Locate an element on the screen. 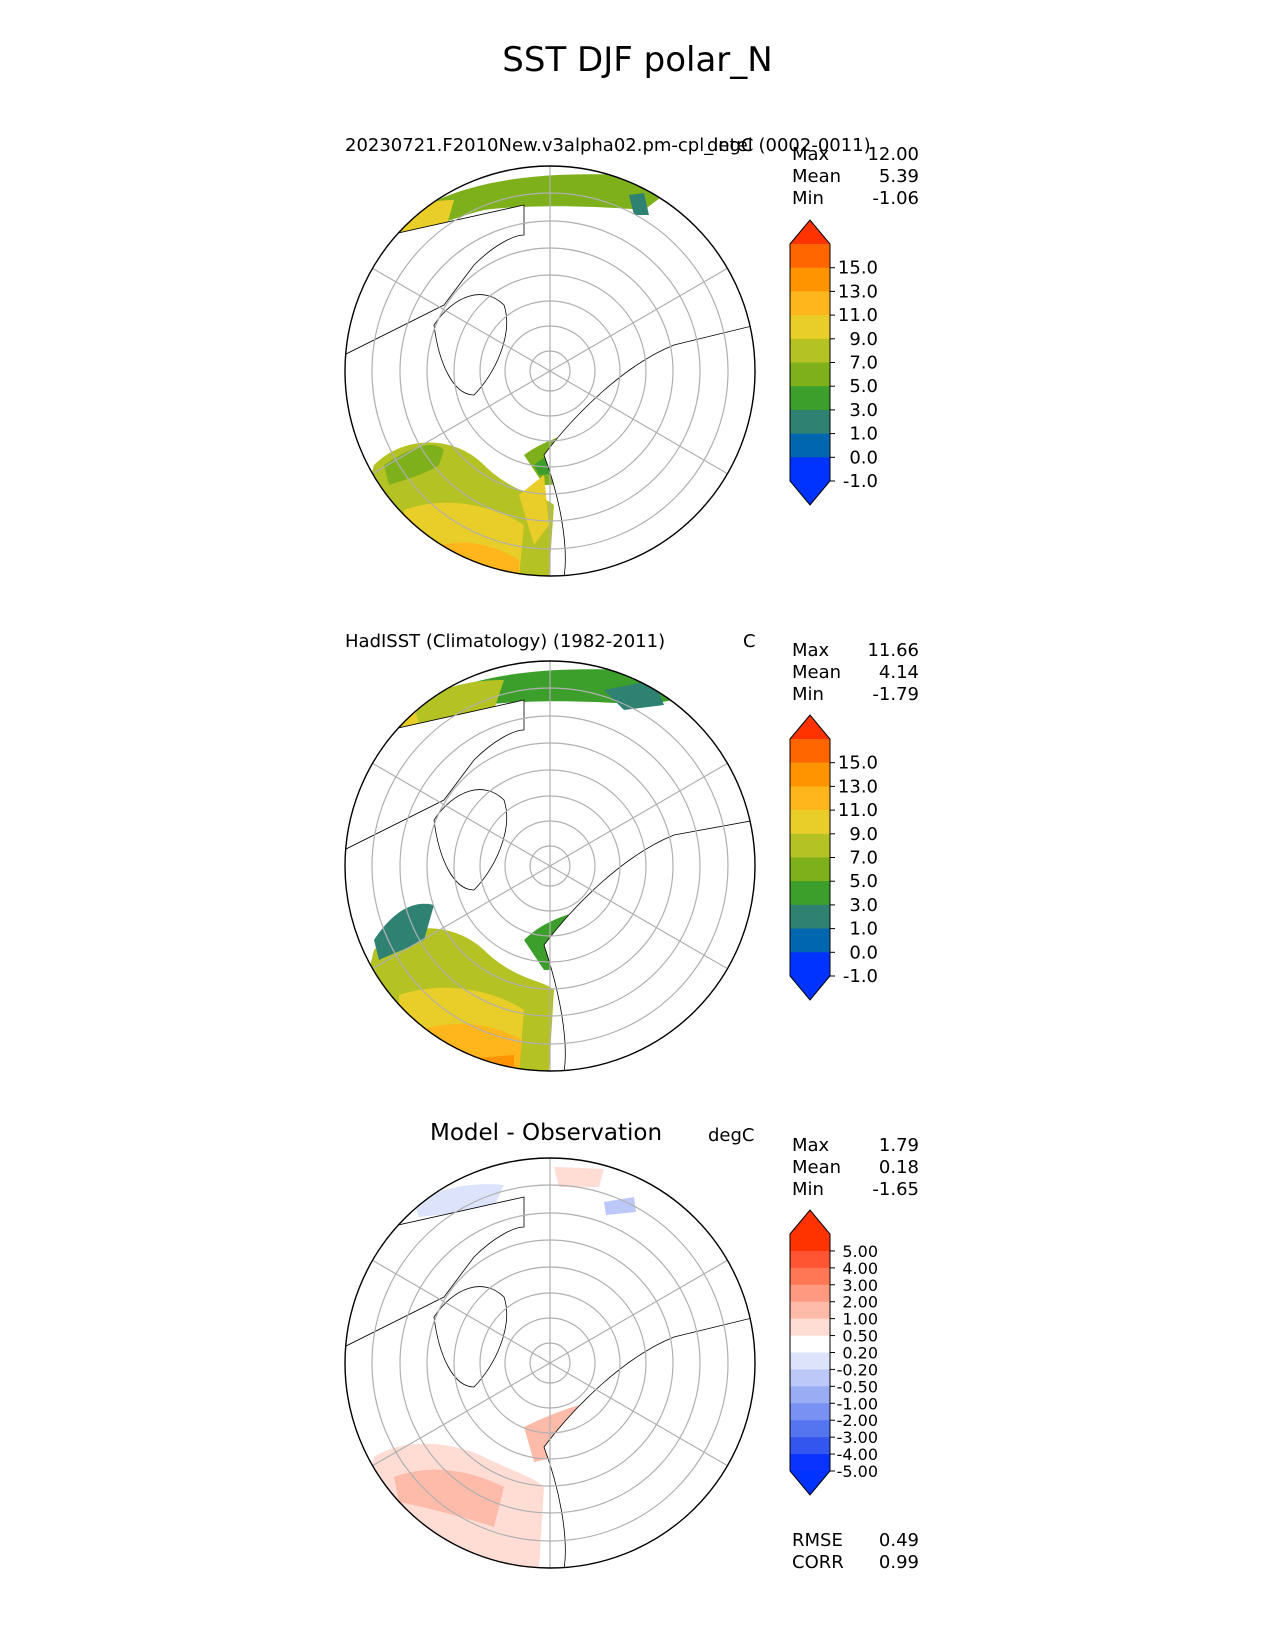 This screenshot has height=1650, width=1275. sst-atlantic-red is located at coordinates (484, 1063).